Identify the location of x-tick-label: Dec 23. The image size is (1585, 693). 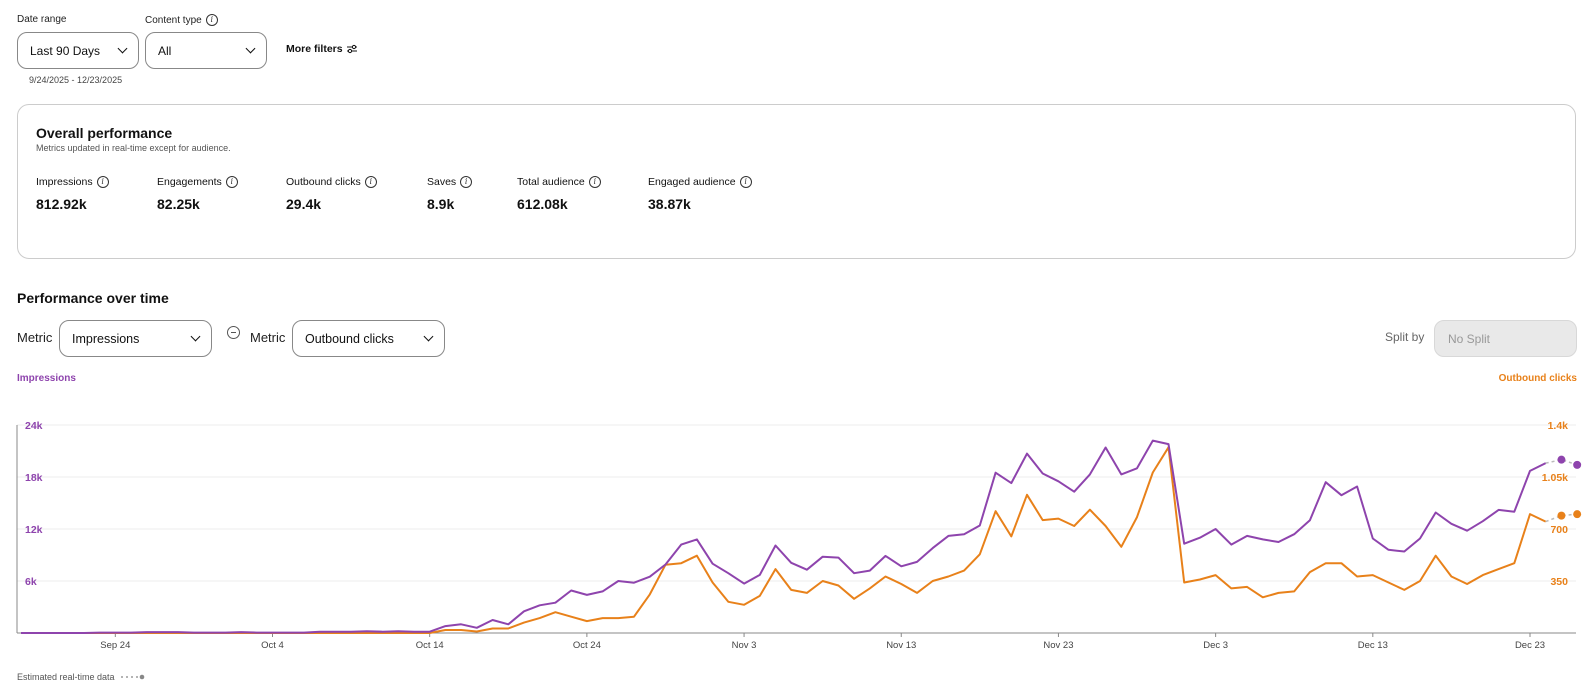
(1530, 645).